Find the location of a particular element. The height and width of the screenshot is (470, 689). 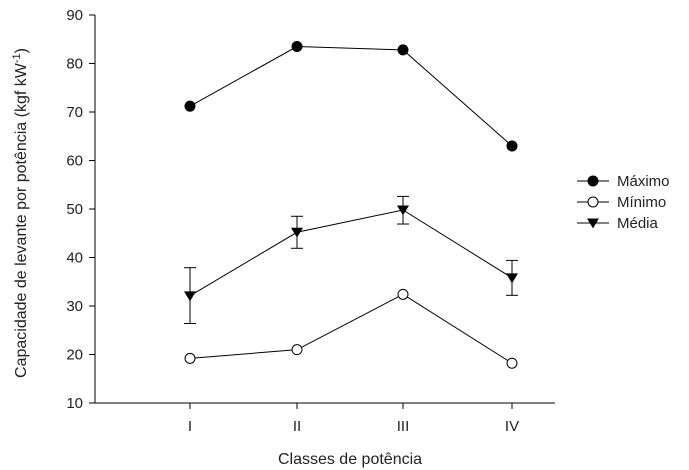

y-tick-label: 70 is located at coordinates (74, 112).